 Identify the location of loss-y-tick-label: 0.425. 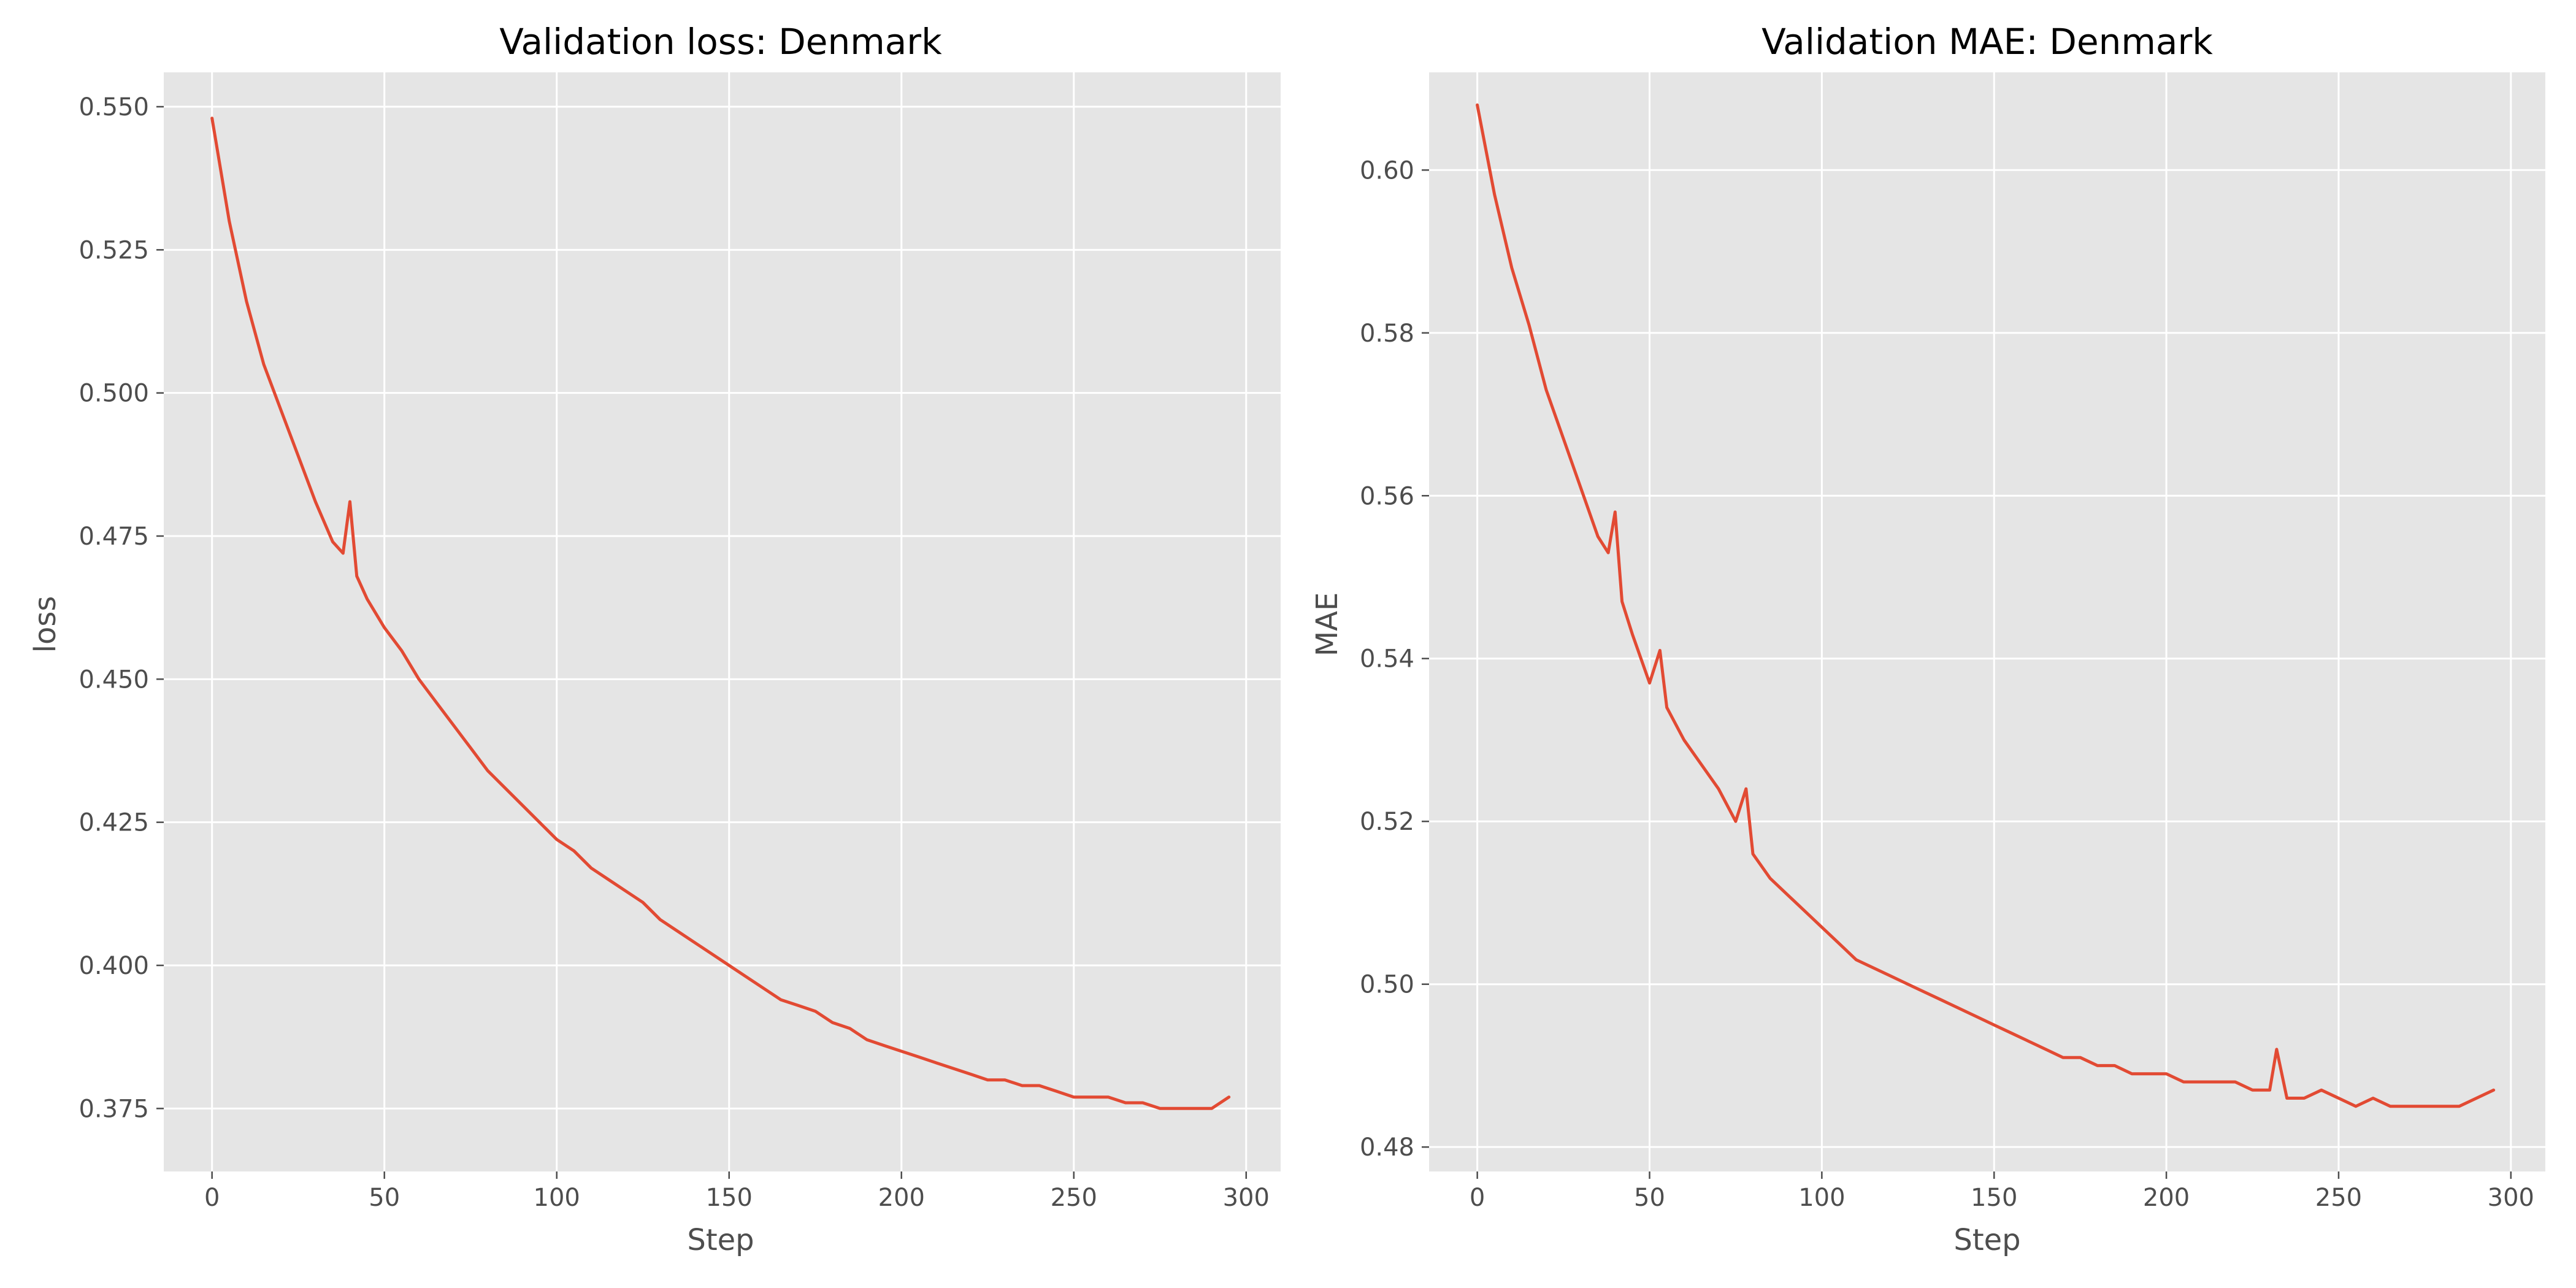
(114, 823).